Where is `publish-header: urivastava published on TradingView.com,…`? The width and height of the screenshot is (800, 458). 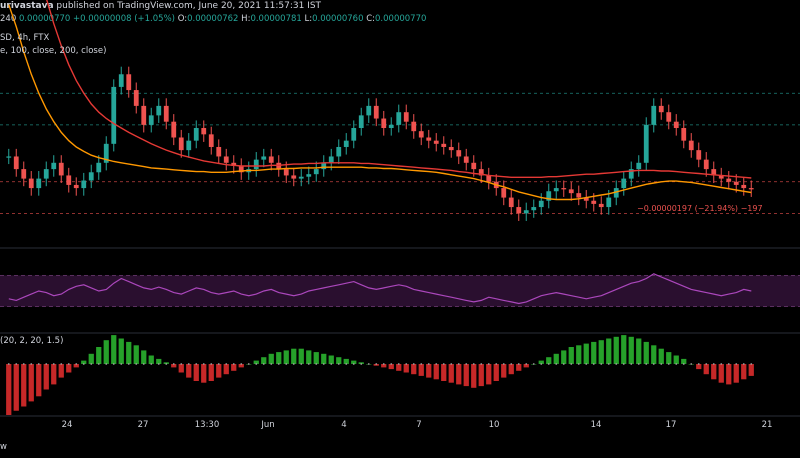 publish-header: urivastava published on TradingView.com,… is located at coordinates (400, 6).